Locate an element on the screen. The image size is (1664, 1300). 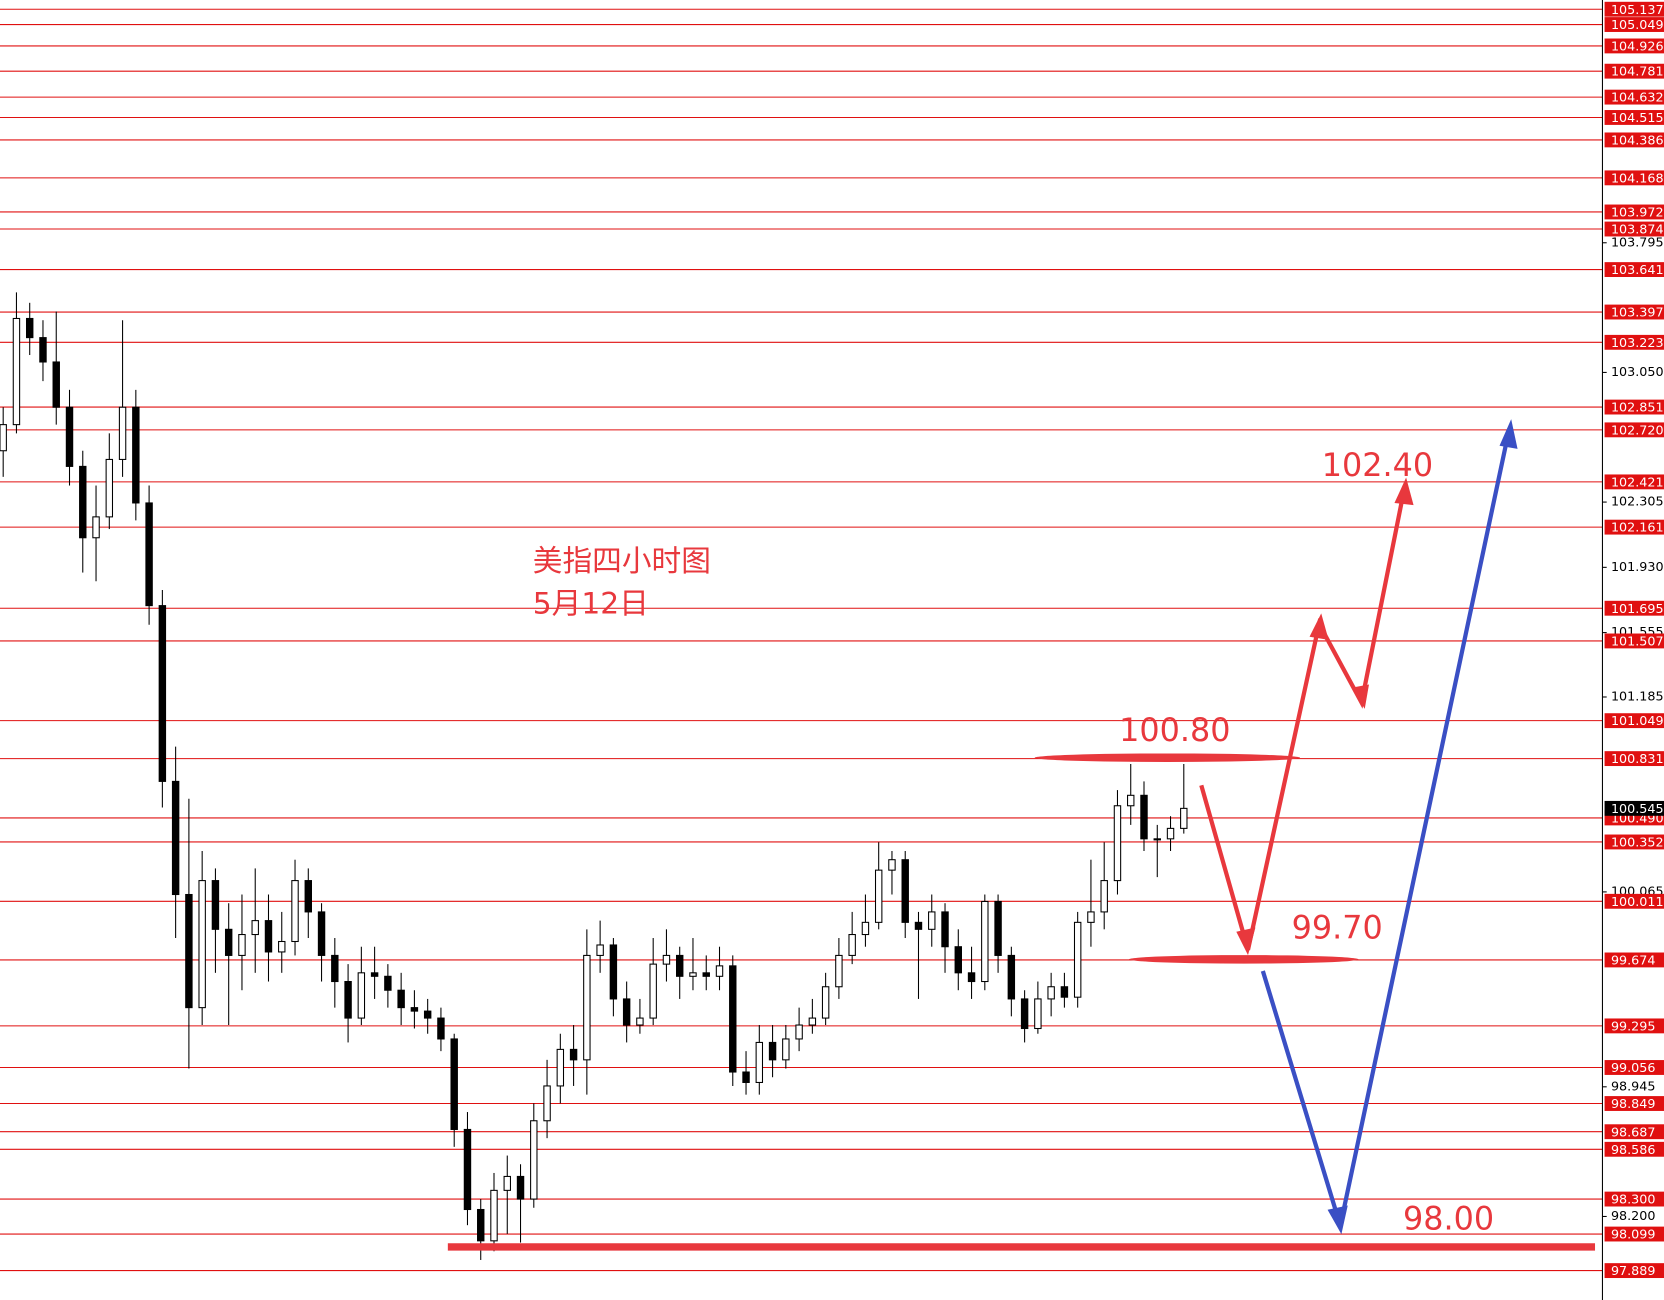
level-label: 98.586 is located at coordinates (1633, 1150).